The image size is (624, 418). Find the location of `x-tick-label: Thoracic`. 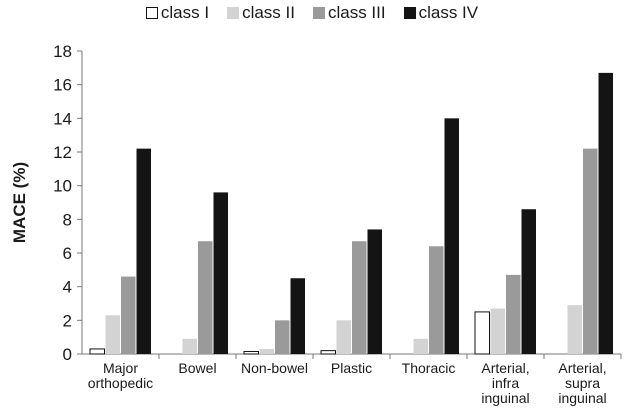

x-tick-label: Thoracic is located at coordinates (429, 368).